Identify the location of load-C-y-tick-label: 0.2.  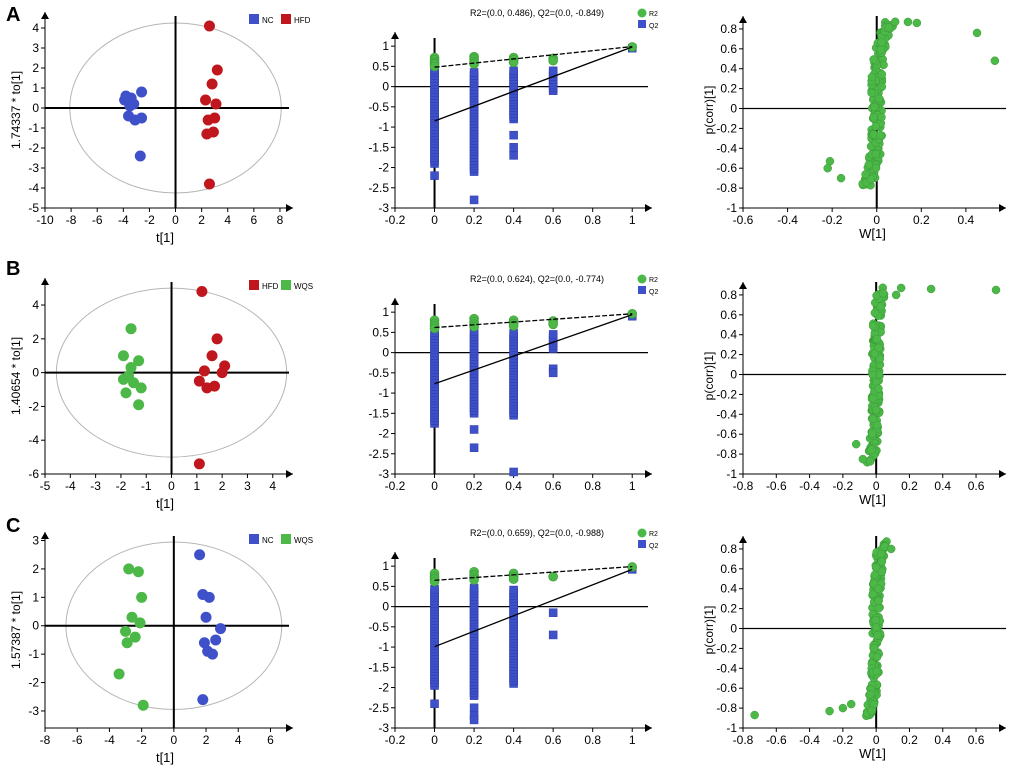
(728, 609).